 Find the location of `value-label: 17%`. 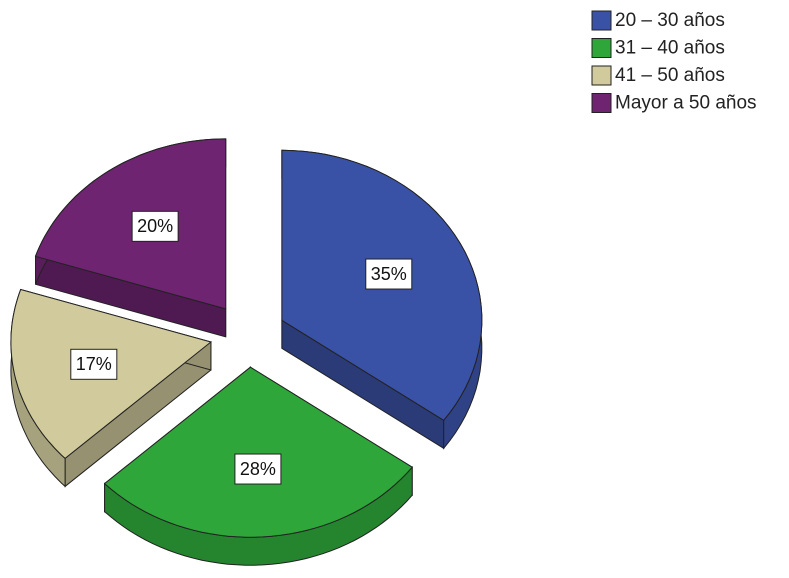

value-label: 17% is located at coordinates (94, 364).